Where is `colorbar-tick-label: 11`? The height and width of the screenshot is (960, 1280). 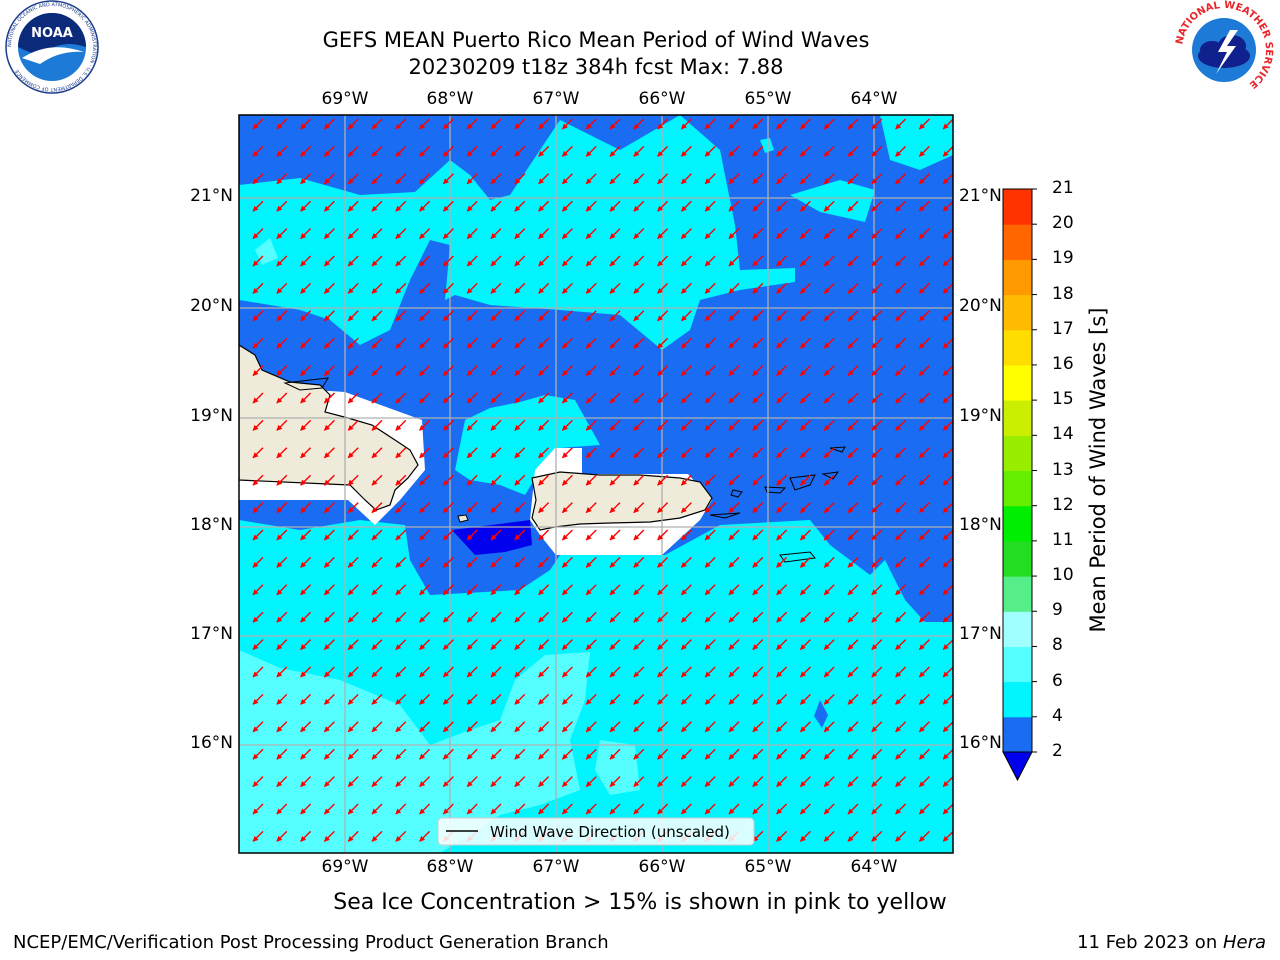 colorbar-tick-label: 11 is located at coordinates (1063, 539).